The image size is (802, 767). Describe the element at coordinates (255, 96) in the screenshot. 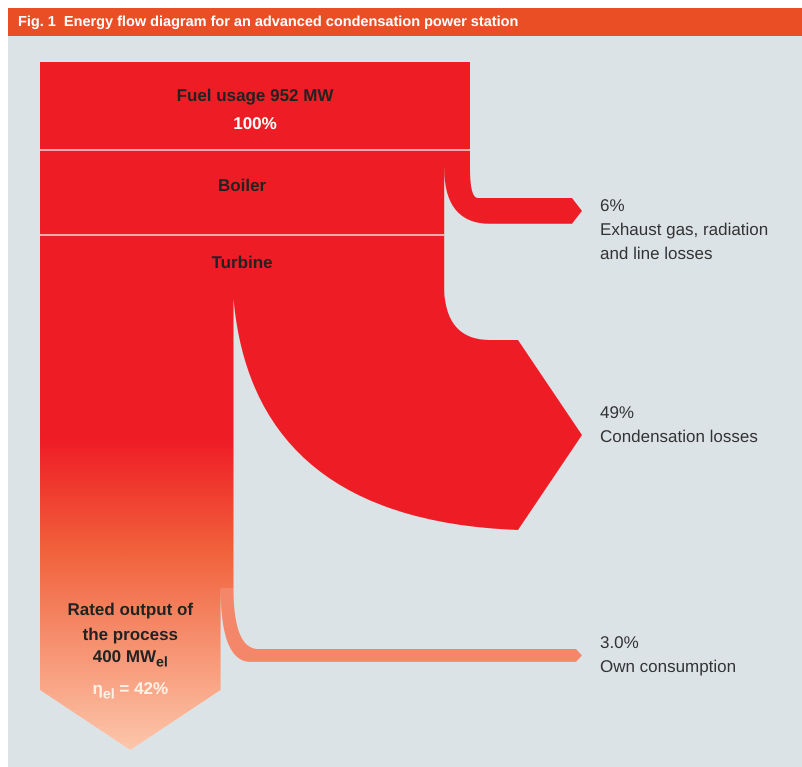

I see `category-label: Fuel usage 952 MW` at that location.